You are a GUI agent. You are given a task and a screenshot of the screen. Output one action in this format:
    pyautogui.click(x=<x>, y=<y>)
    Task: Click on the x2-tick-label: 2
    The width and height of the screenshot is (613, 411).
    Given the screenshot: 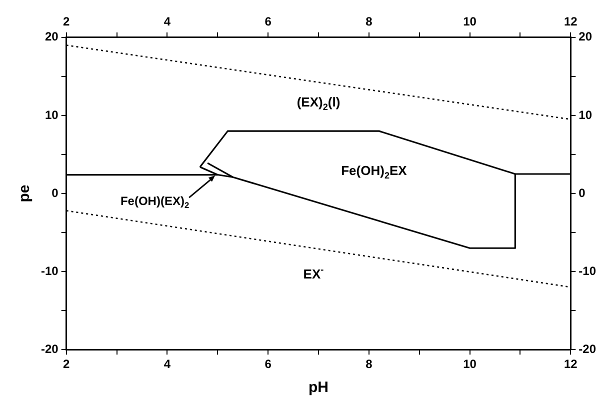 What is the action you would take?
    pyautogui.click(x=66, y=21)
    